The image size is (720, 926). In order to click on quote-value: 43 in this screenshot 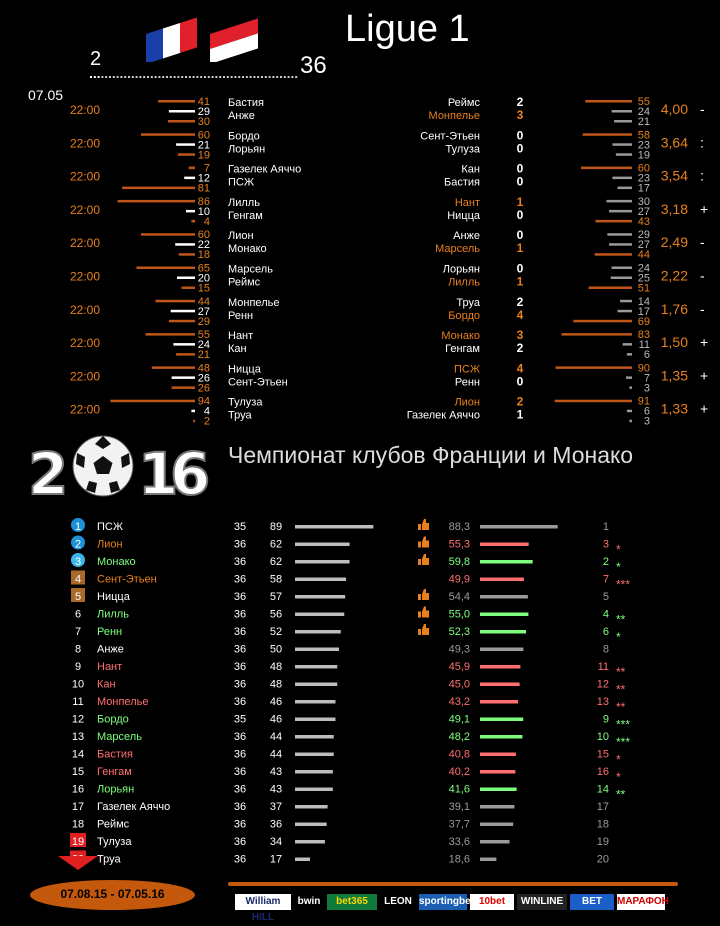, I will do `click(644, 222)`.